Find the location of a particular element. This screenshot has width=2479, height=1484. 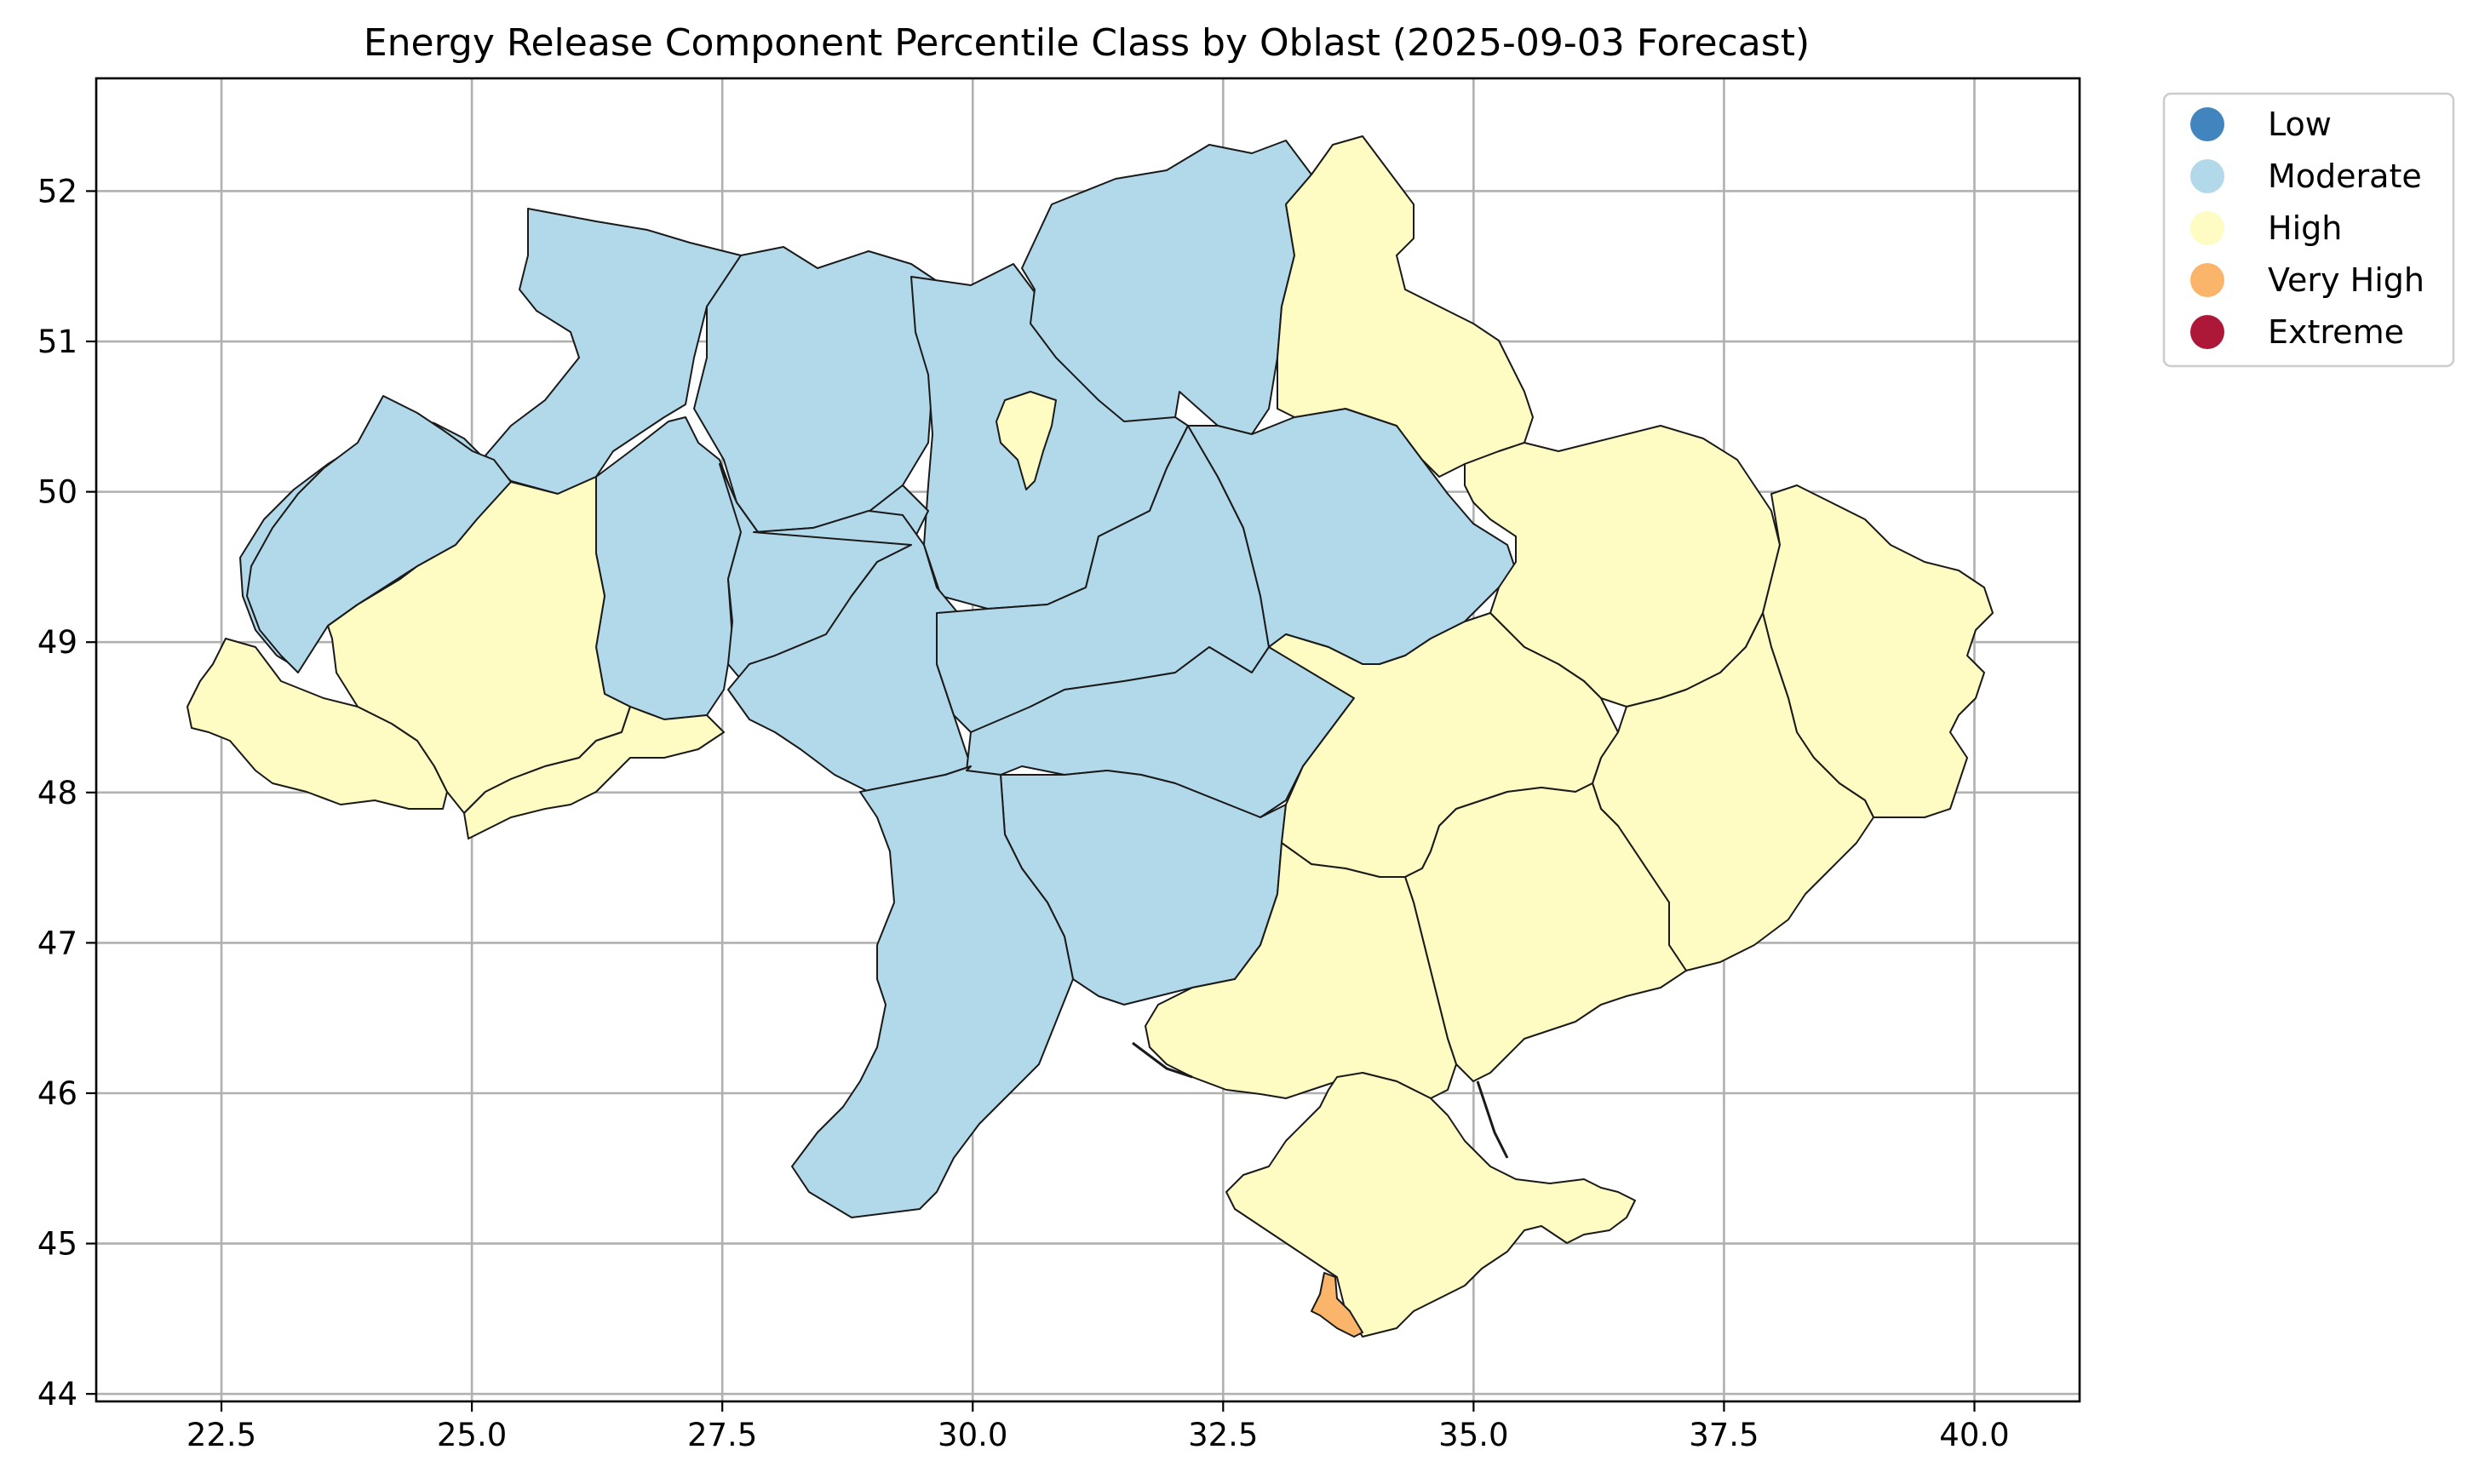

y-tick-label-5: 49 is located at coordinates (57, 643).